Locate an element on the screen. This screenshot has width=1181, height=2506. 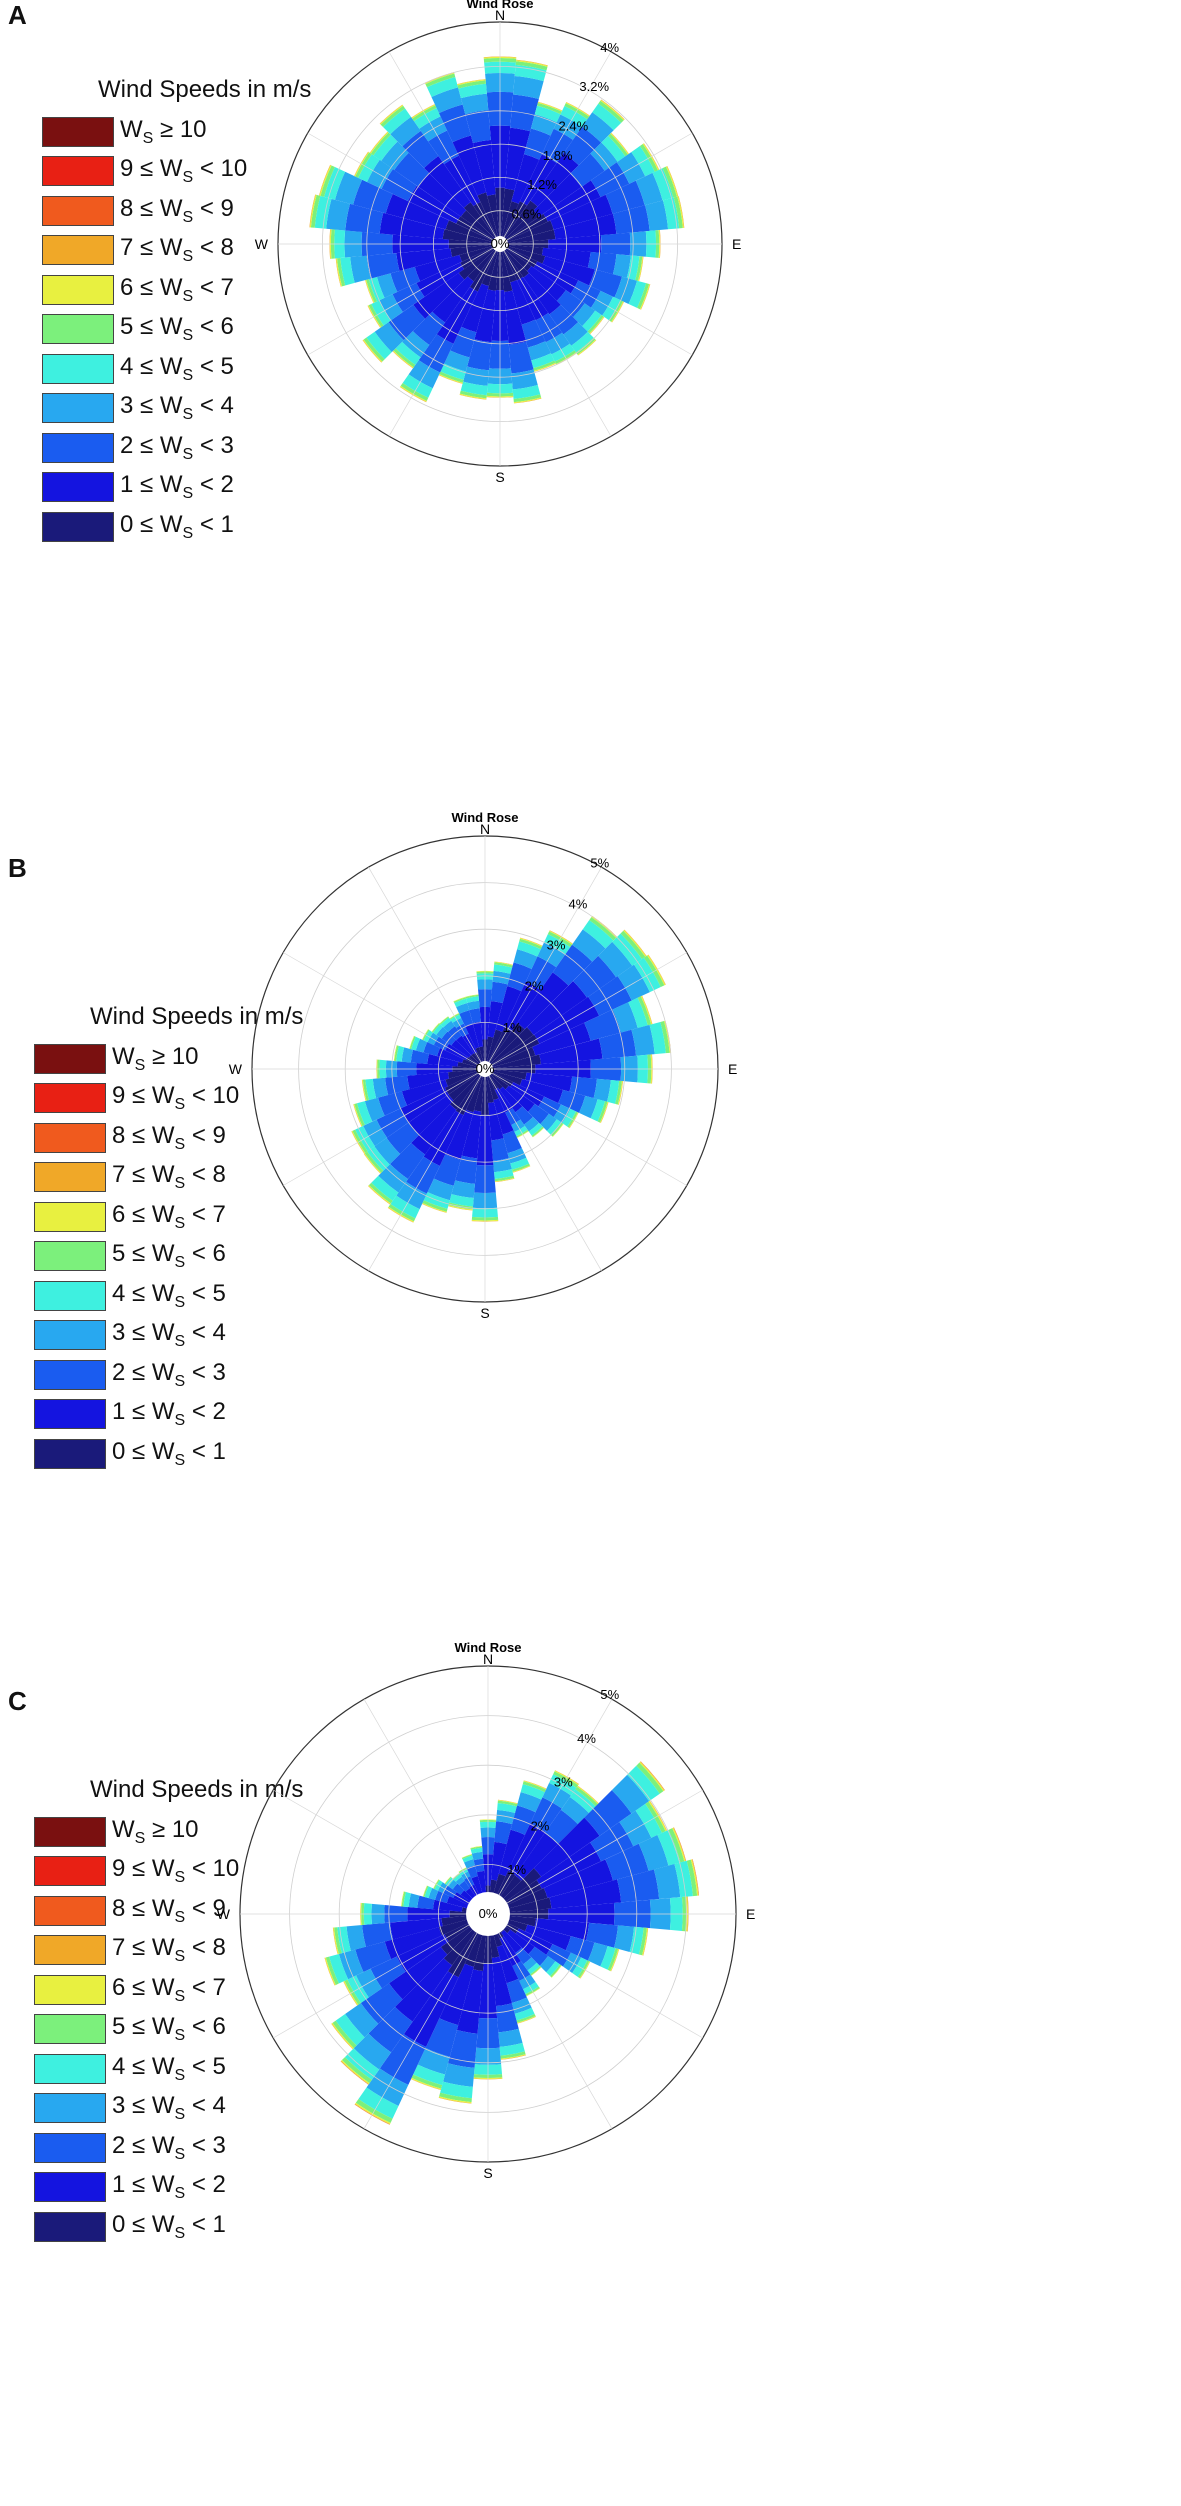
ring-label: 5% is located at coordinates (599, 862).